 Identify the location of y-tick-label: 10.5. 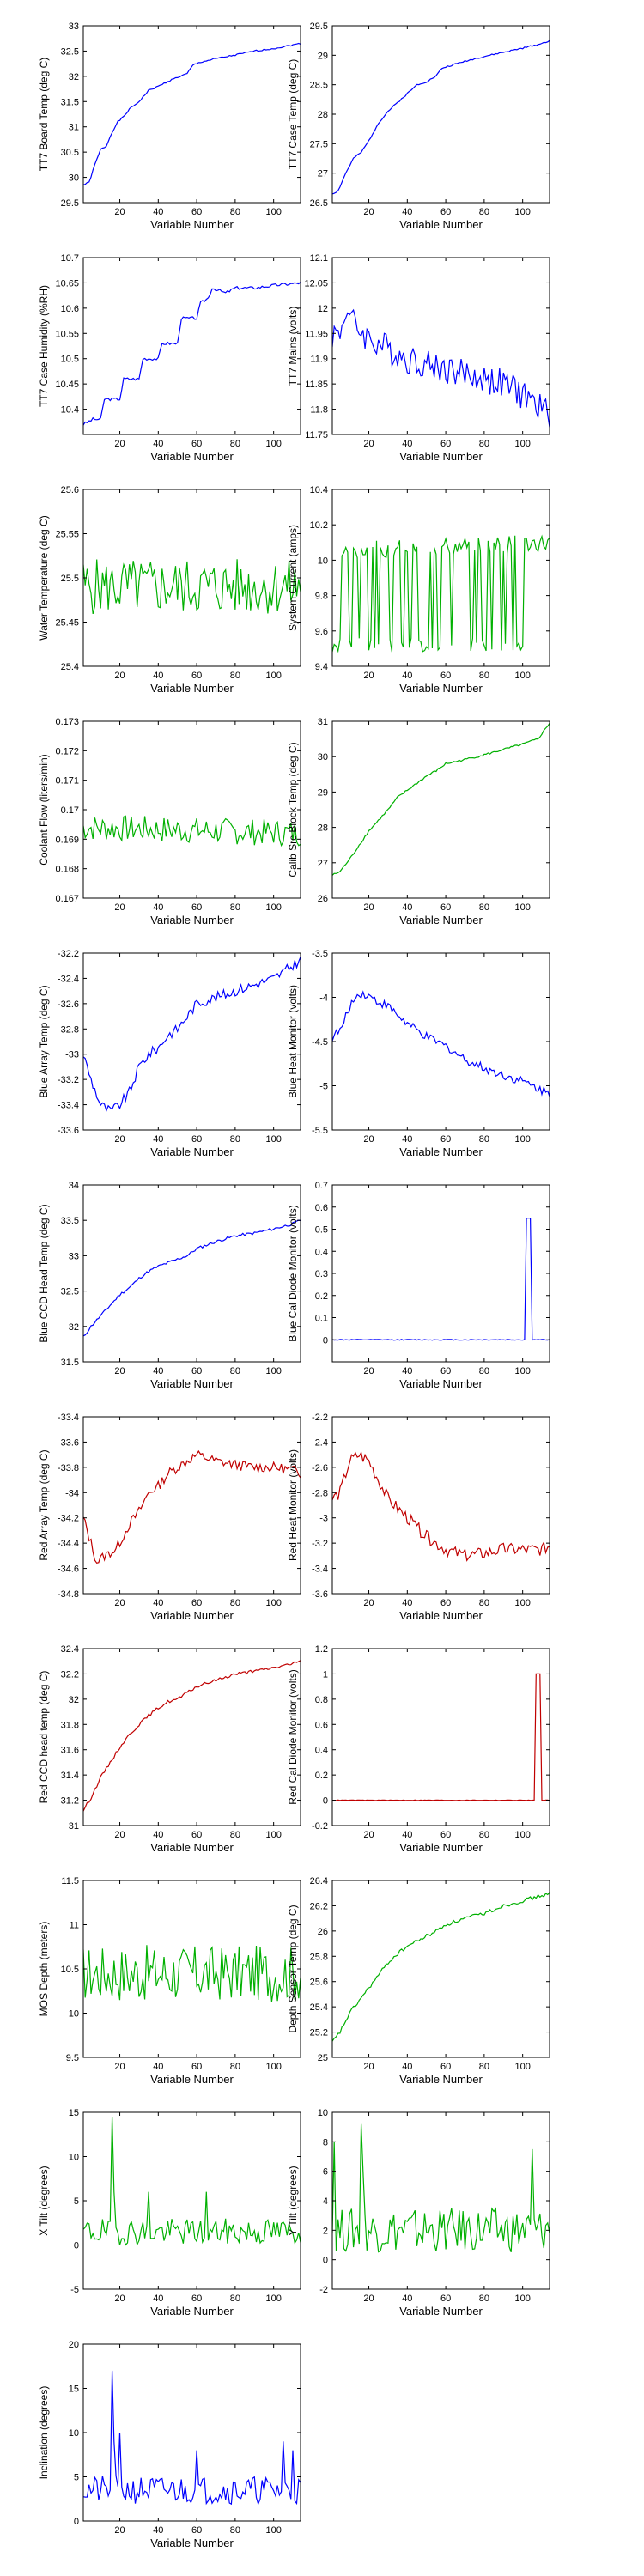
(70, 360).